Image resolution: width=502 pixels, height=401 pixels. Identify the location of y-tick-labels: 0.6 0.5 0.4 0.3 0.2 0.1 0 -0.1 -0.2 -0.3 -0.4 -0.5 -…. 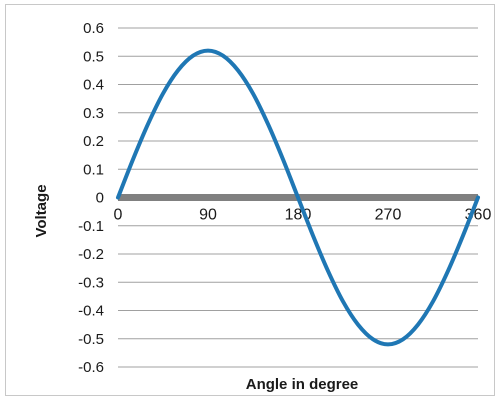
(91, 198).